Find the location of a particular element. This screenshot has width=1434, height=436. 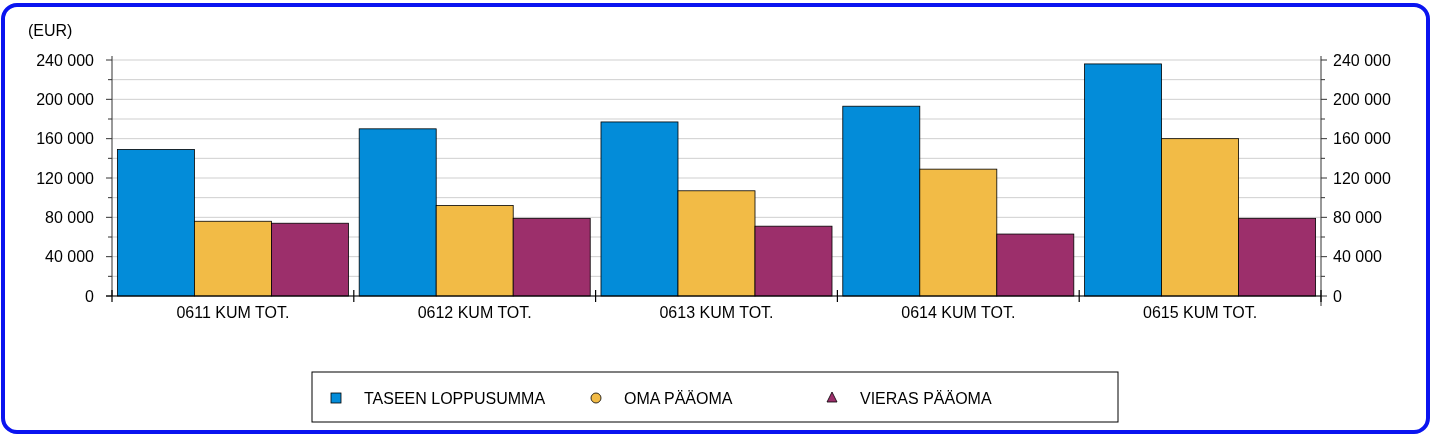

y2-tick-label: 160 000 is located at coordinates (1362, 139).